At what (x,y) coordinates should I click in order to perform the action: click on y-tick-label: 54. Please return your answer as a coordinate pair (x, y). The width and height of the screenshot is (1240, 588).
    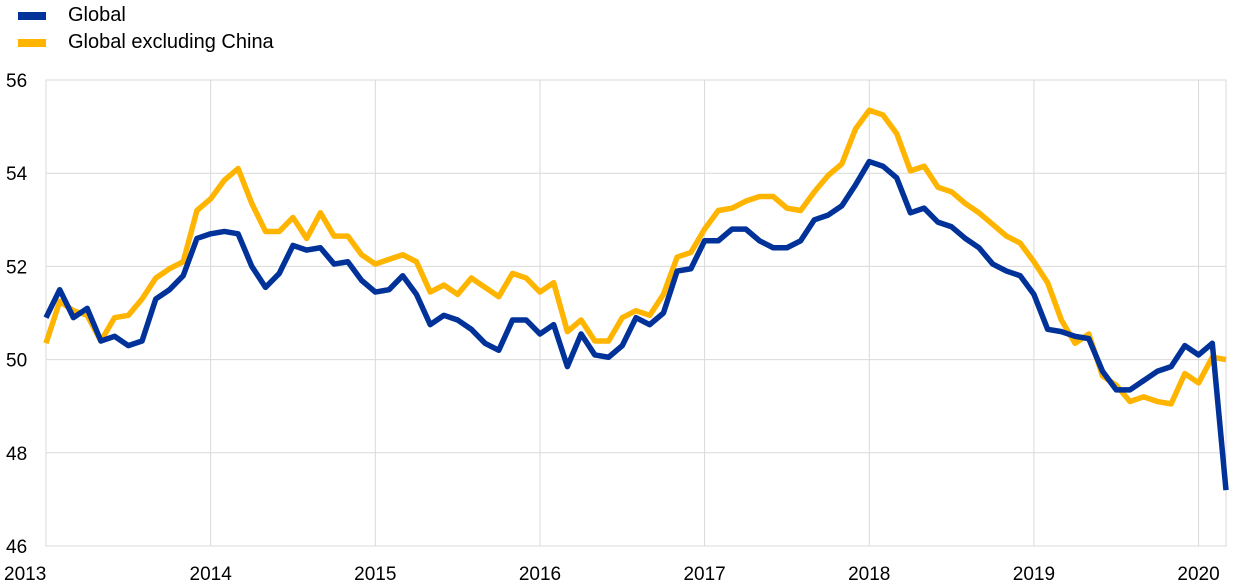
    Looking at the image, I should click on (17, 174).